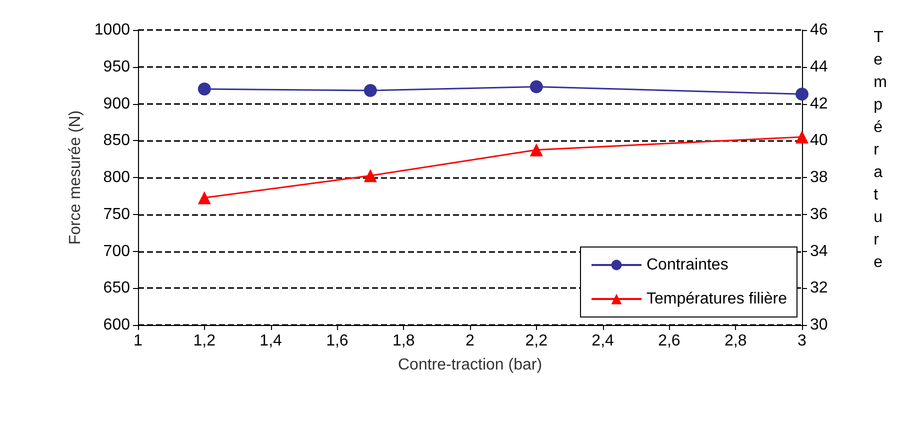 The height and width of the screenshot is (428, 905). What do you see at coordinates (669, 341) in the screenshot?
I see `x-tick-label: 2,6` at bounding box center [669, 341].